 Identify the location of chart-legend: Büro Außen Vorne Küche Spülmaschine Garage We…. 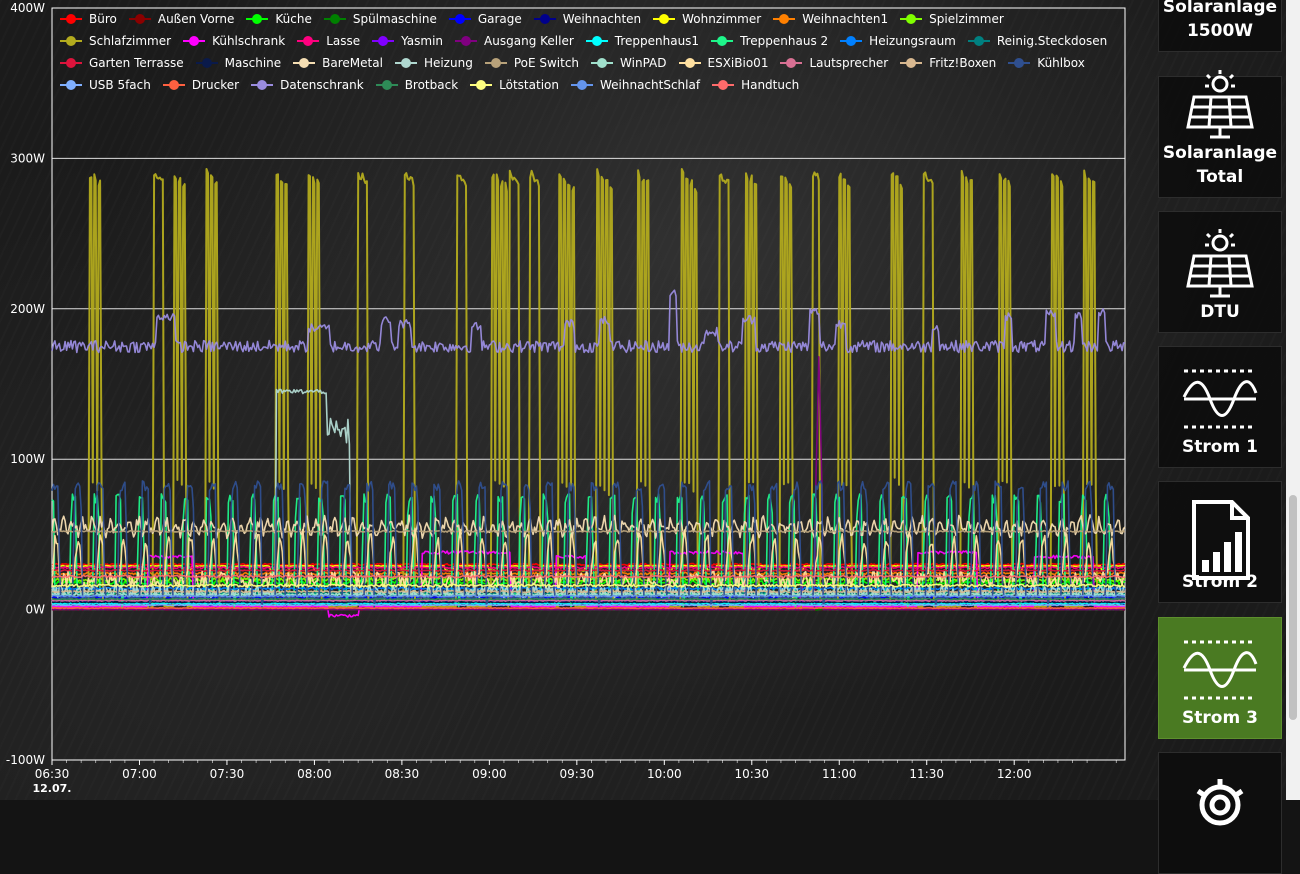
(595, 52).